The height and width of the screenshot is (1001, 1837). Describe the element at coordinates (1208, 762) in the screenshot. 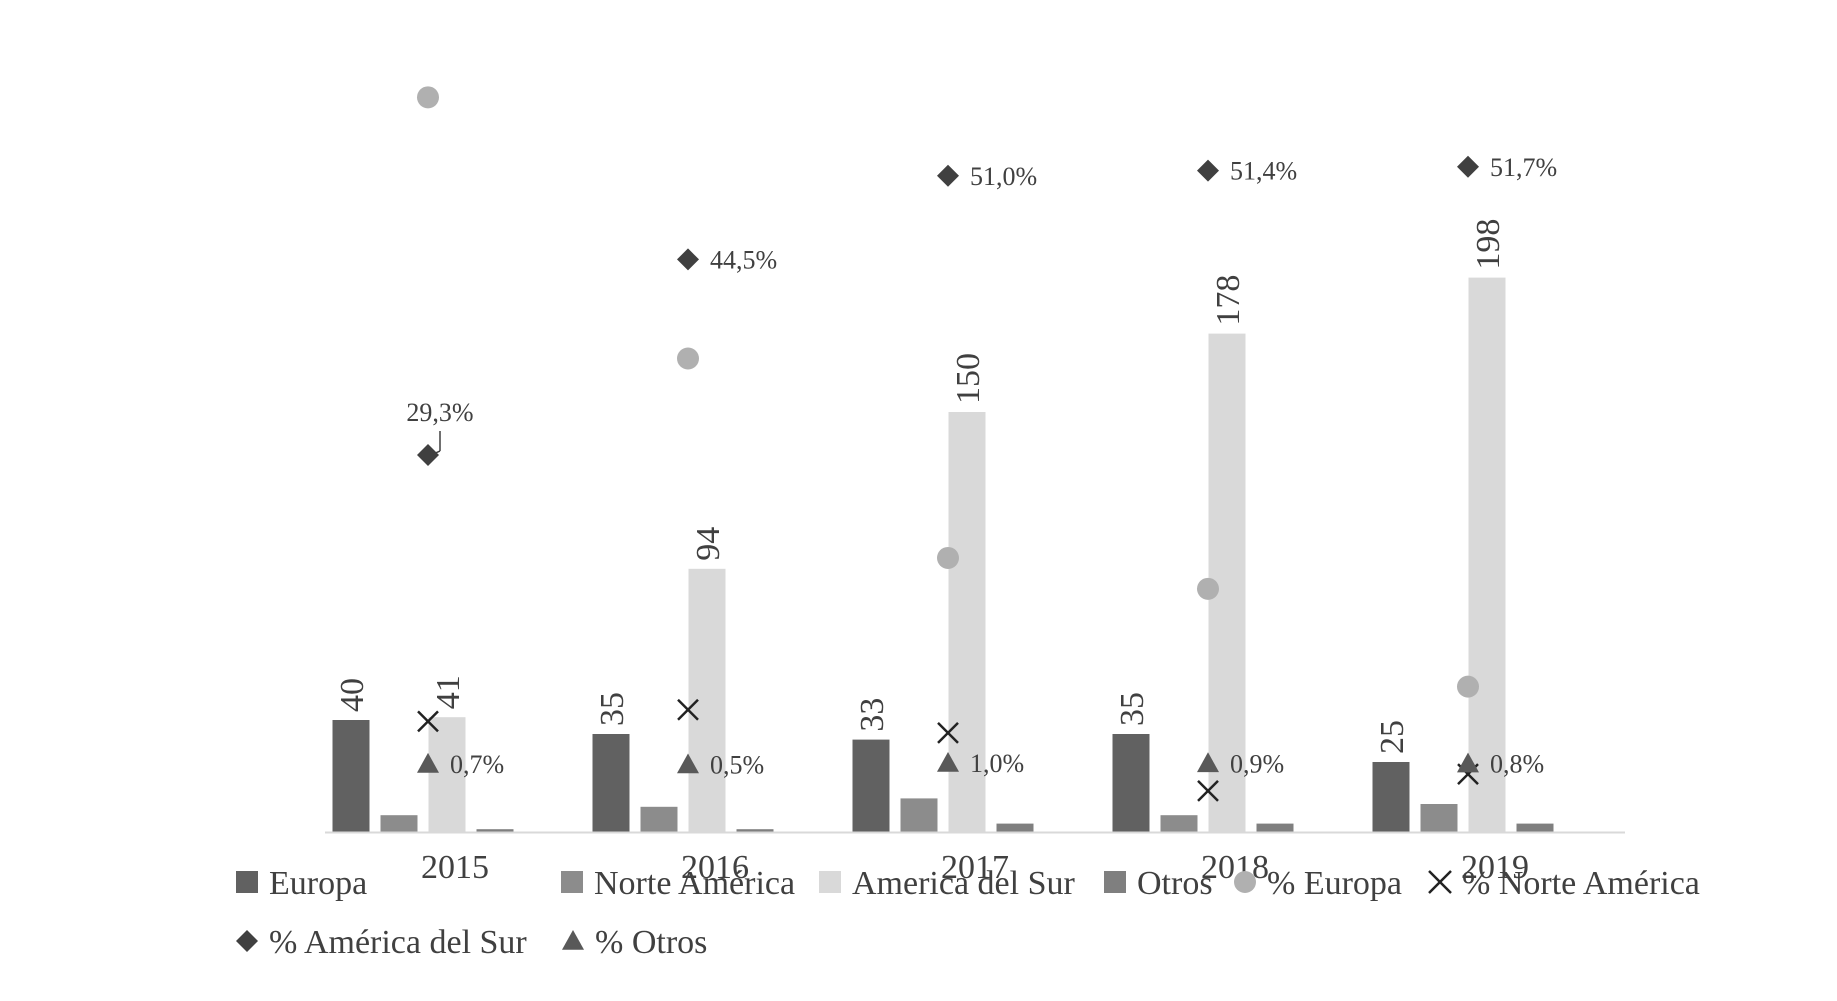

I see `marker-pct-otros-2018` at that location.